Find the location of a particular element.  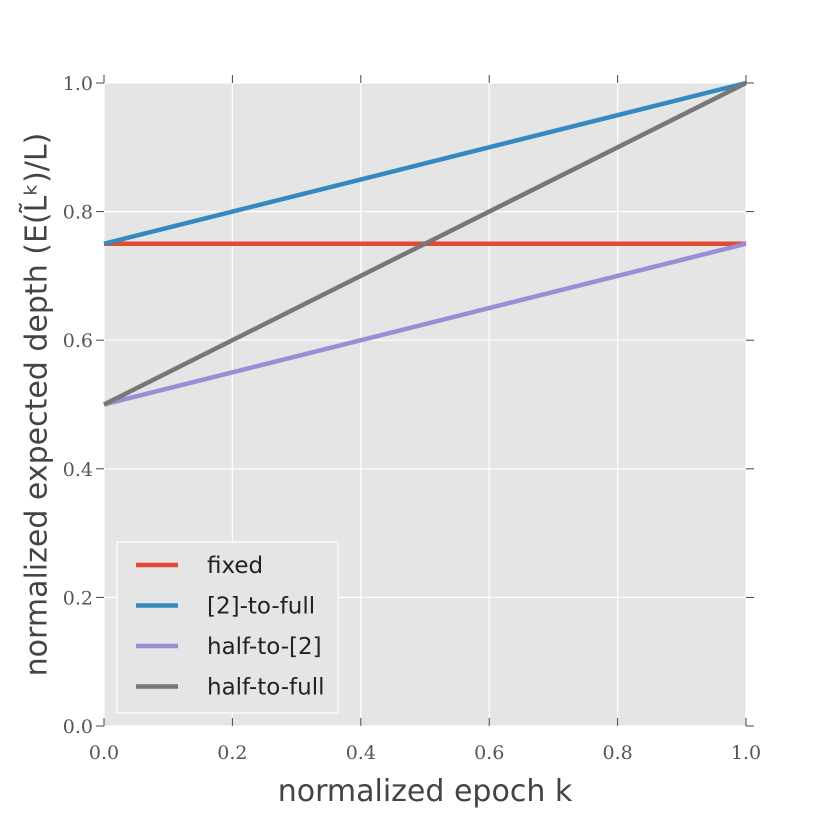

y-tick-label: 0.0 is located at coordinates (78, 727).